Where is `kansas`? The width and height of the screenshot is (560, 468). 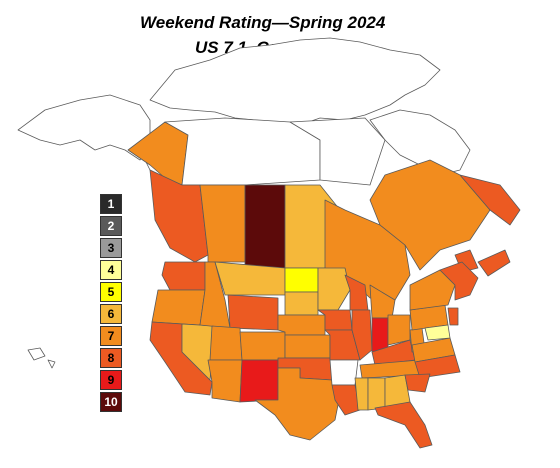
kansas is located at coordinates (307, 346).